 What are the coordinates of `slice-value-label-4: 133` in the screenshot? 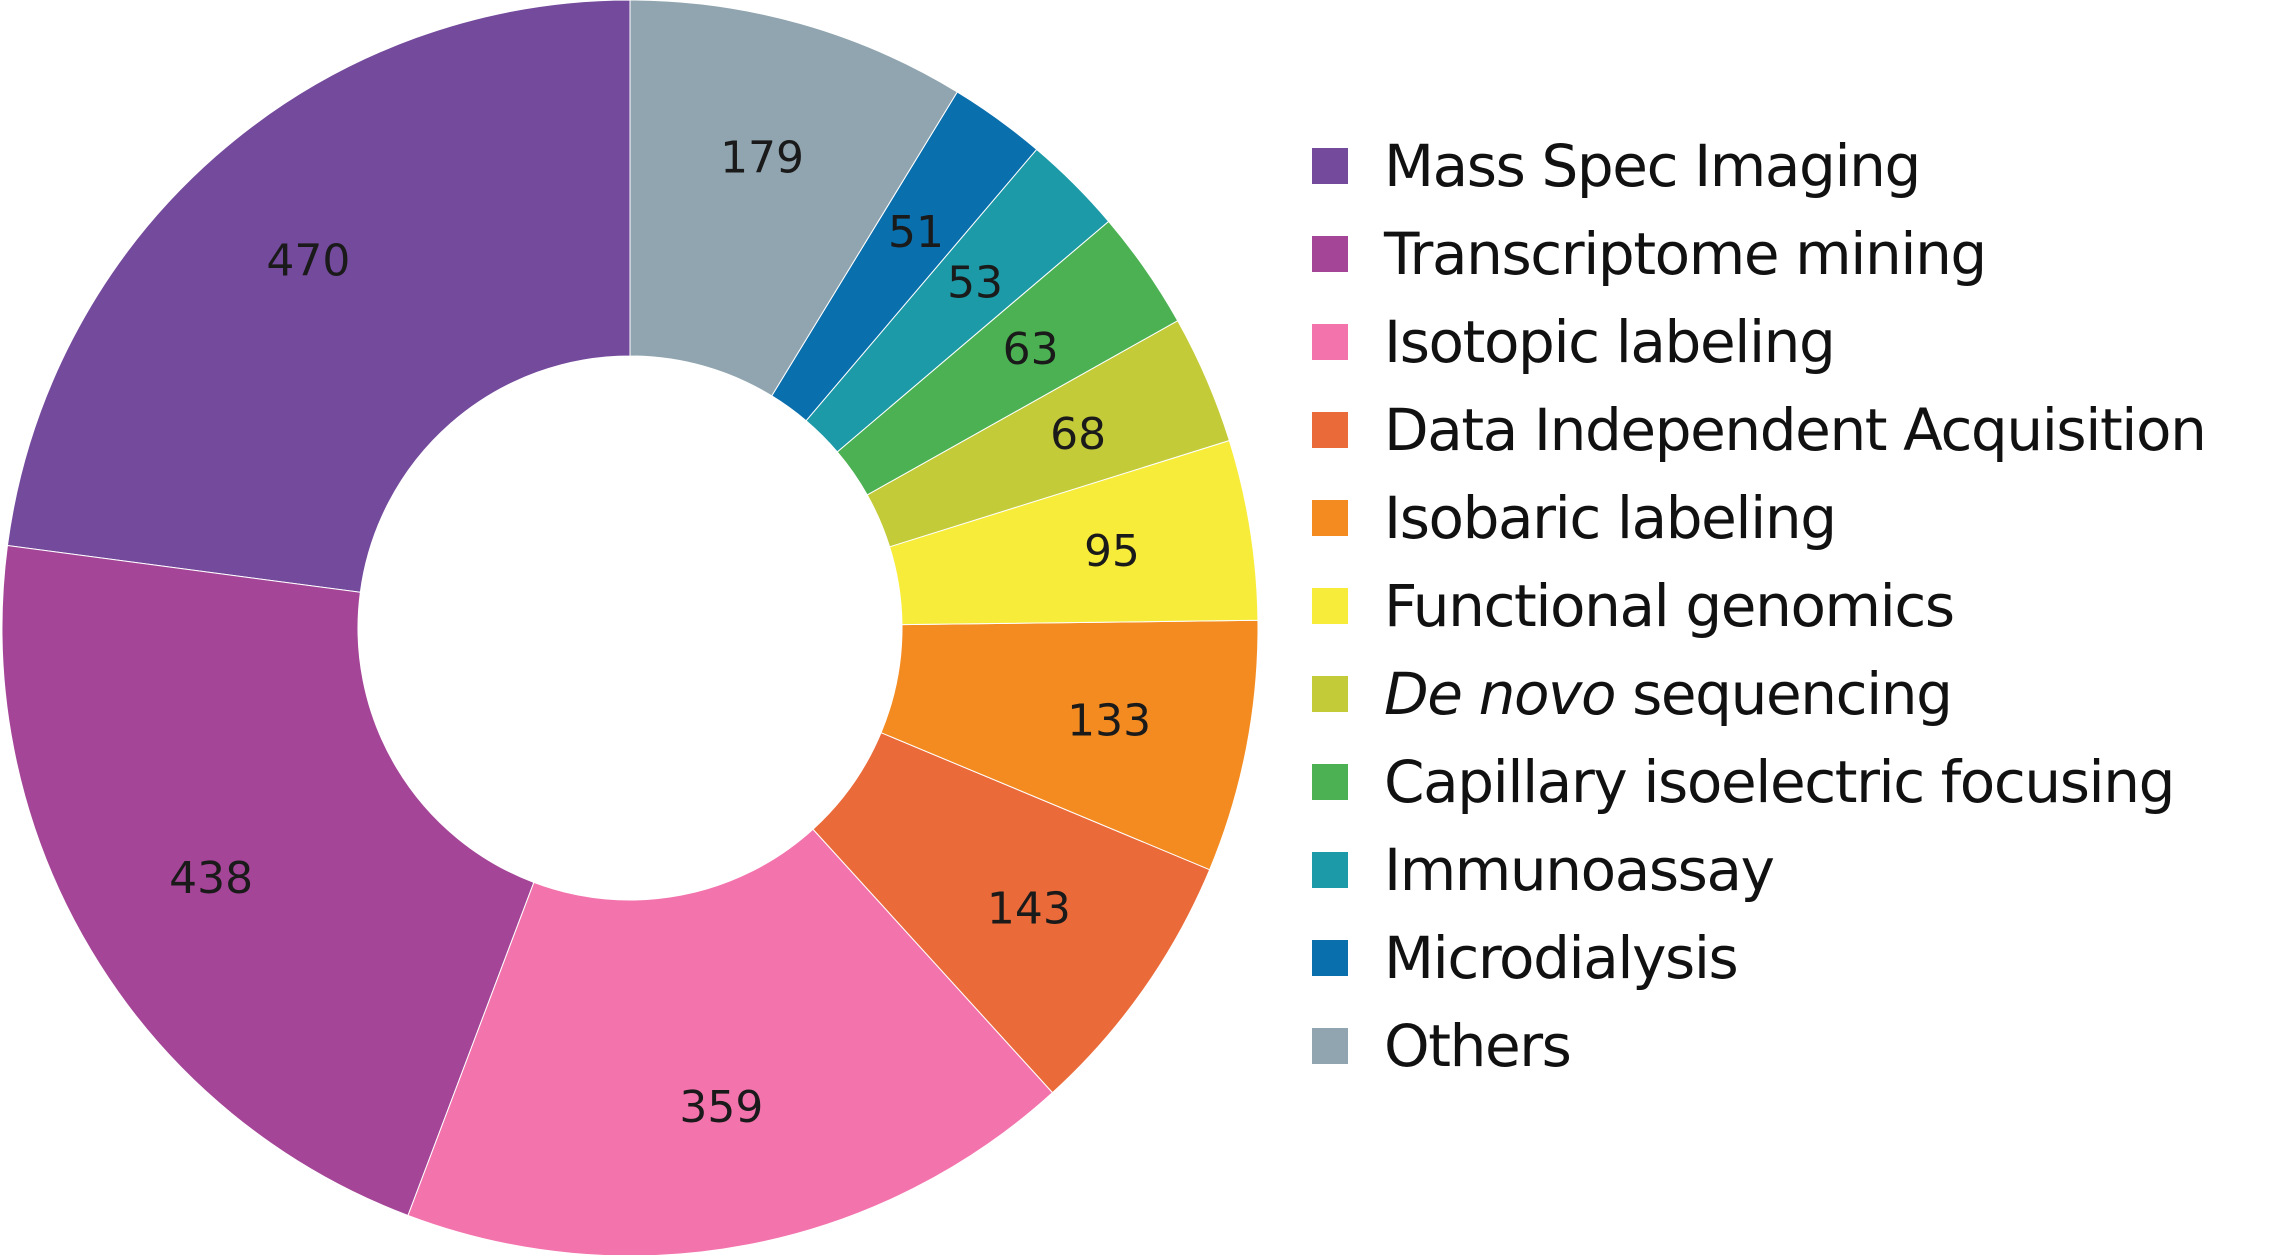 It's located at (1109, 720).